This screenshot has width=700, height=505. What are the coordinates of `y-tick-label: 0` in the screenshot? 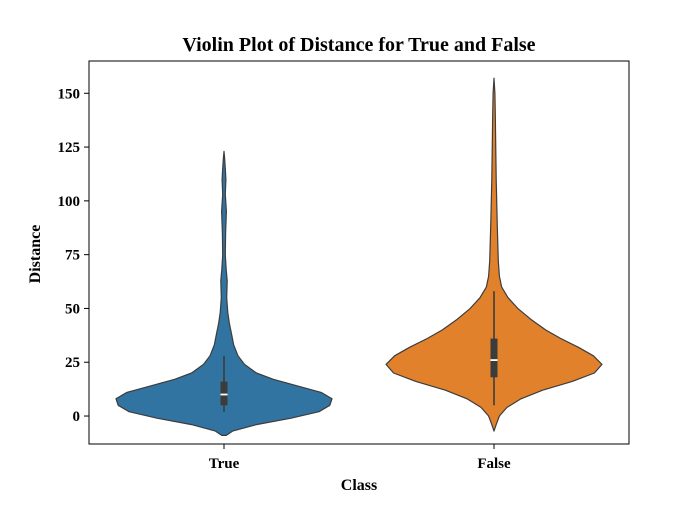 It's located at (77, 417).